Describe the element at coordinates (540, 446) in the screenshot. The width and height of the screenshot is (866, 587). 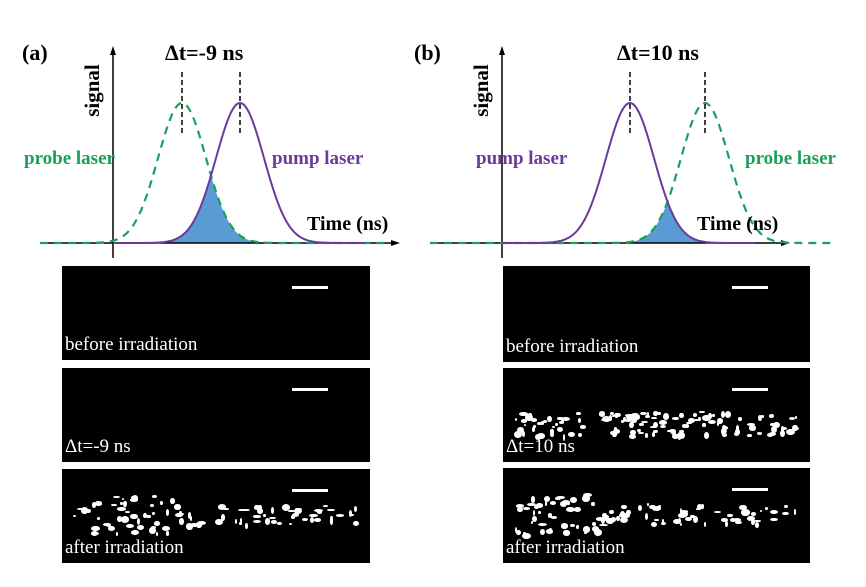
I see `image-caption: Δt=10 ns` at that location.